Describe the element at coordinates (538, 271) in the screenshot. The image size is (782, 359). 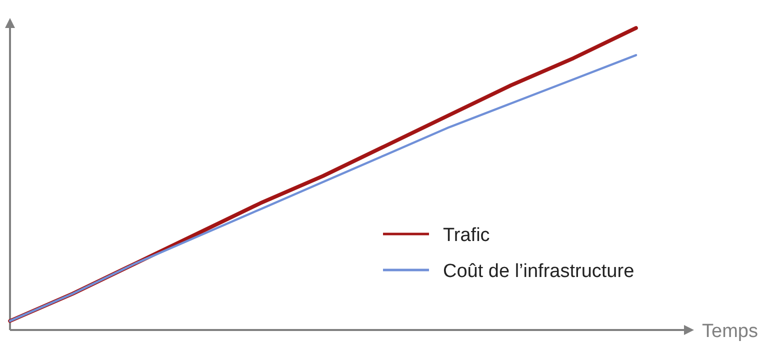
I see `legend-label: Coût de l’infrastructure` at that location.